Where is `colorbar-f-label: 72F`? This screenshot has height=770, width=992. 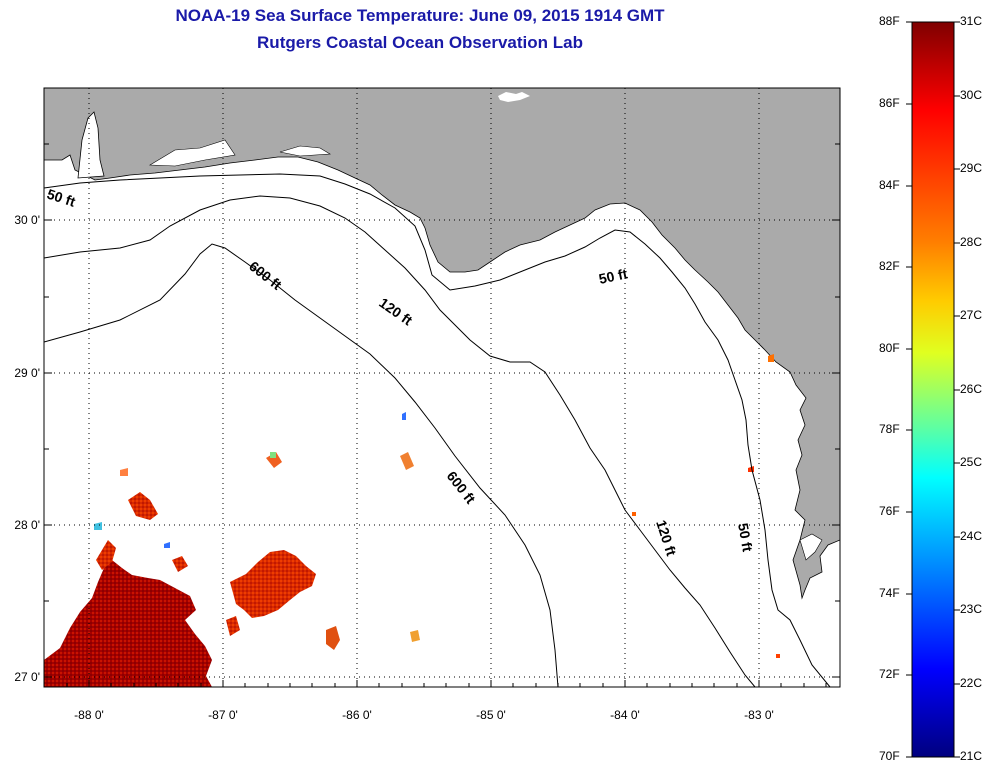 colorbar-f-label: 72F is located at coordinates (889, 674).